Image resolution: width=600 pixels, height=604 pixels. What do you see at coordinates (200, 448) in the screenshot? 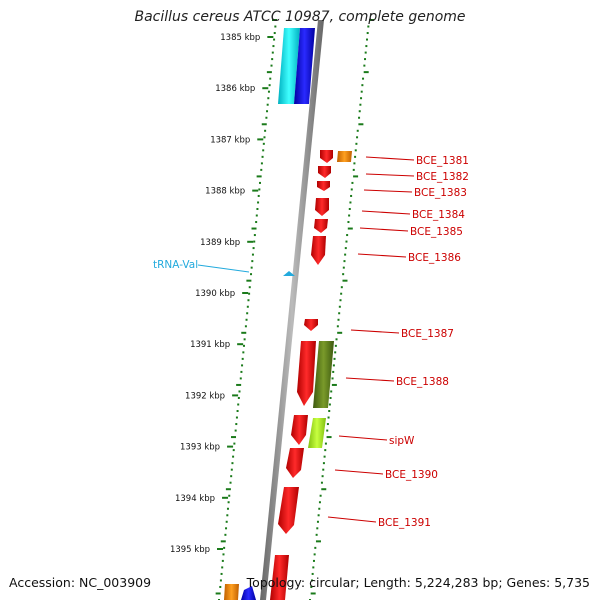
I see `kbp-tick-label: 1393 kbp` at bounding box center [200, 448].